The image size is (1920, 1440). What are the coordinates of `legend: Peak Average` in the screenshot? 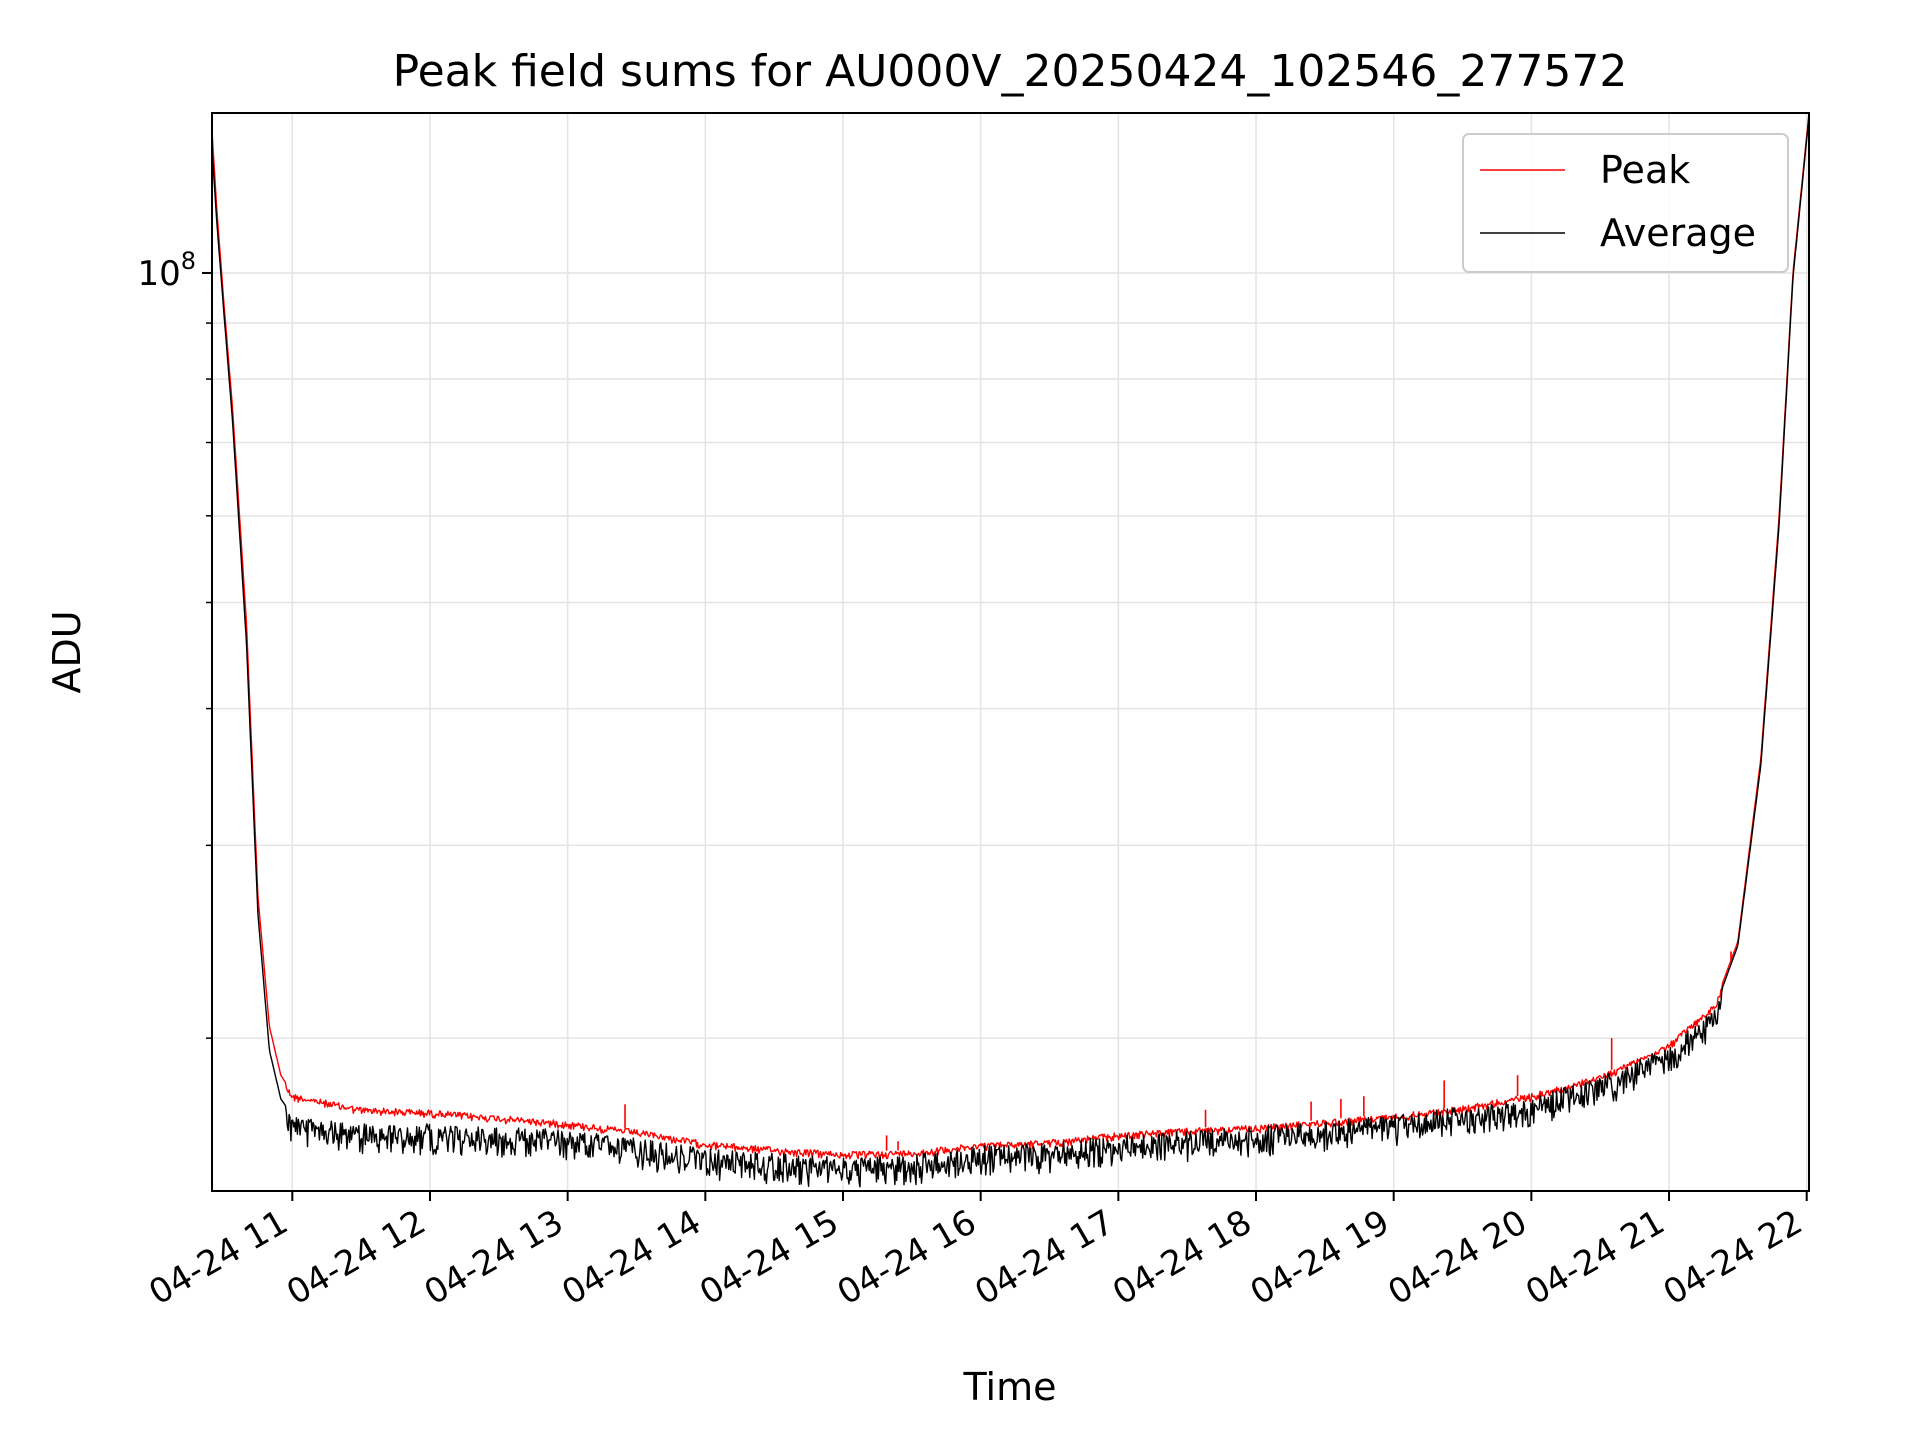 It's located at (1625, 203).